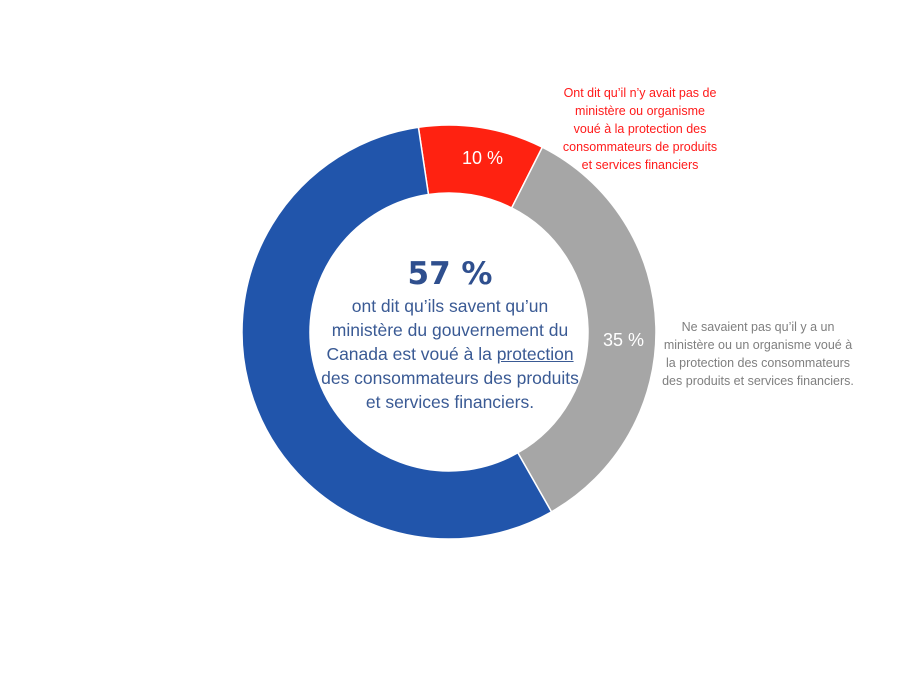 The height and width of the screenshot is (675, 900). What do you see at coordinates (450, 402) in the screenshot?
I see `center-line-5: et services financiers.` at bounding box center [450, 402].